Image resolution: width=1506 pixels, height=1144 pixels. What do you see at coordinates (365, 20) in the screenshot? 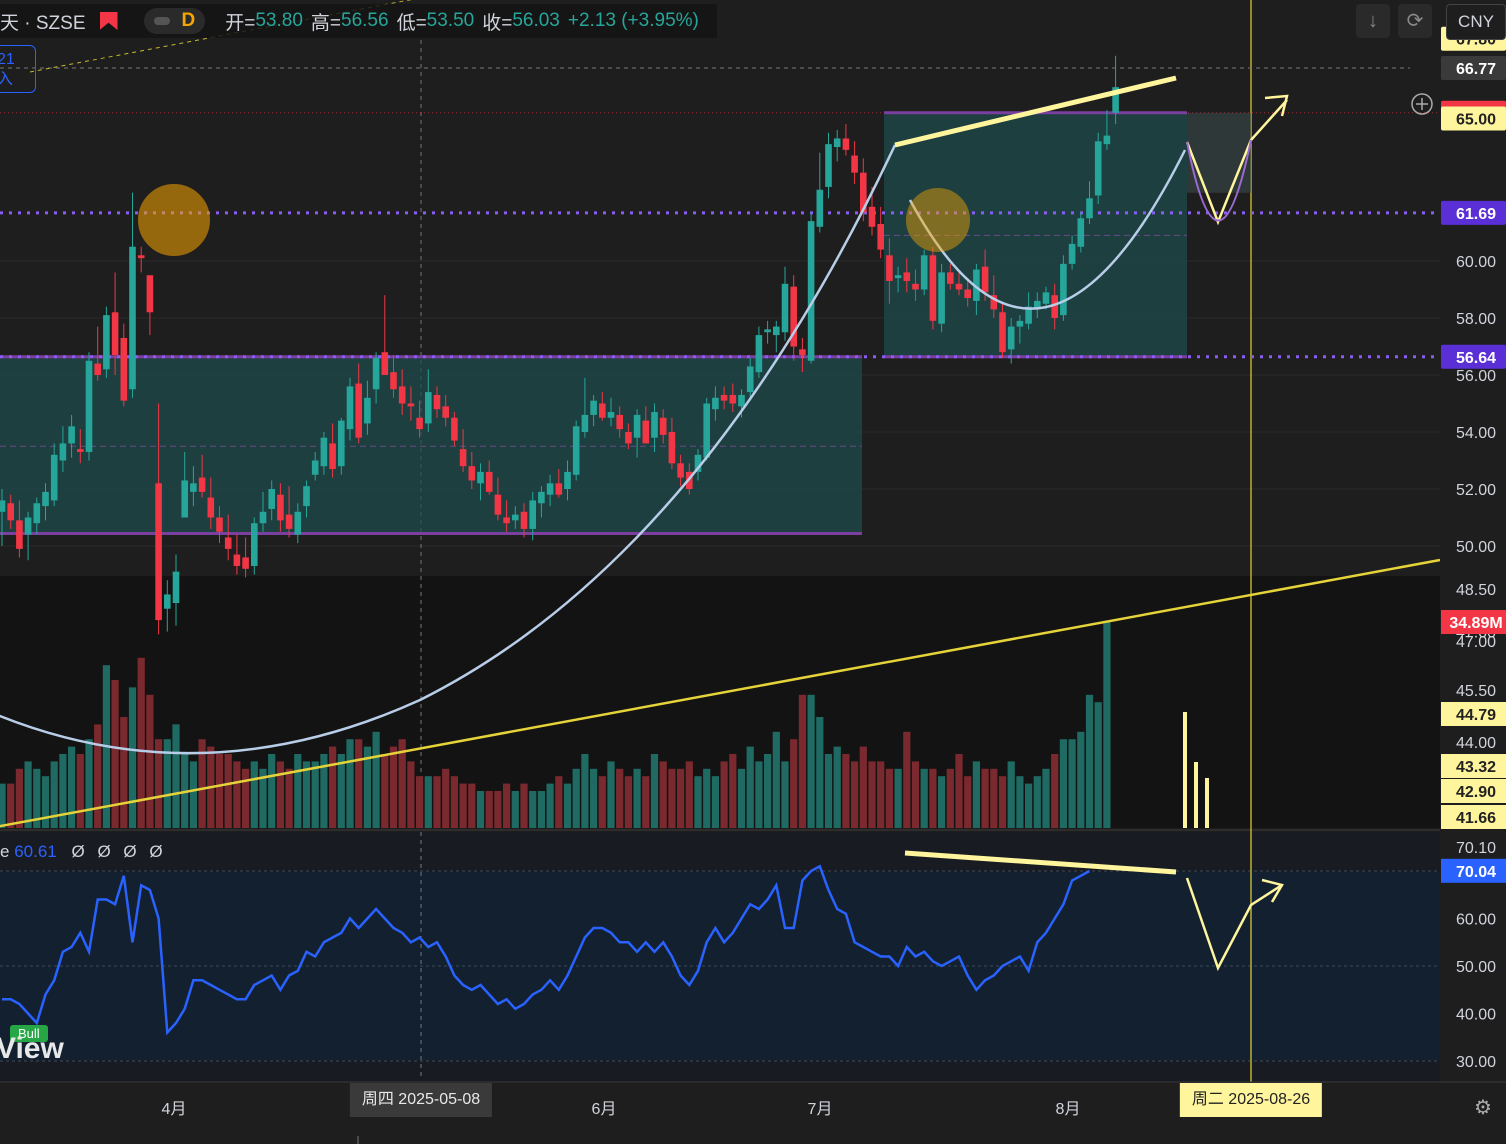
I see `high-value: 56.56` at bounding box center [365, 20].